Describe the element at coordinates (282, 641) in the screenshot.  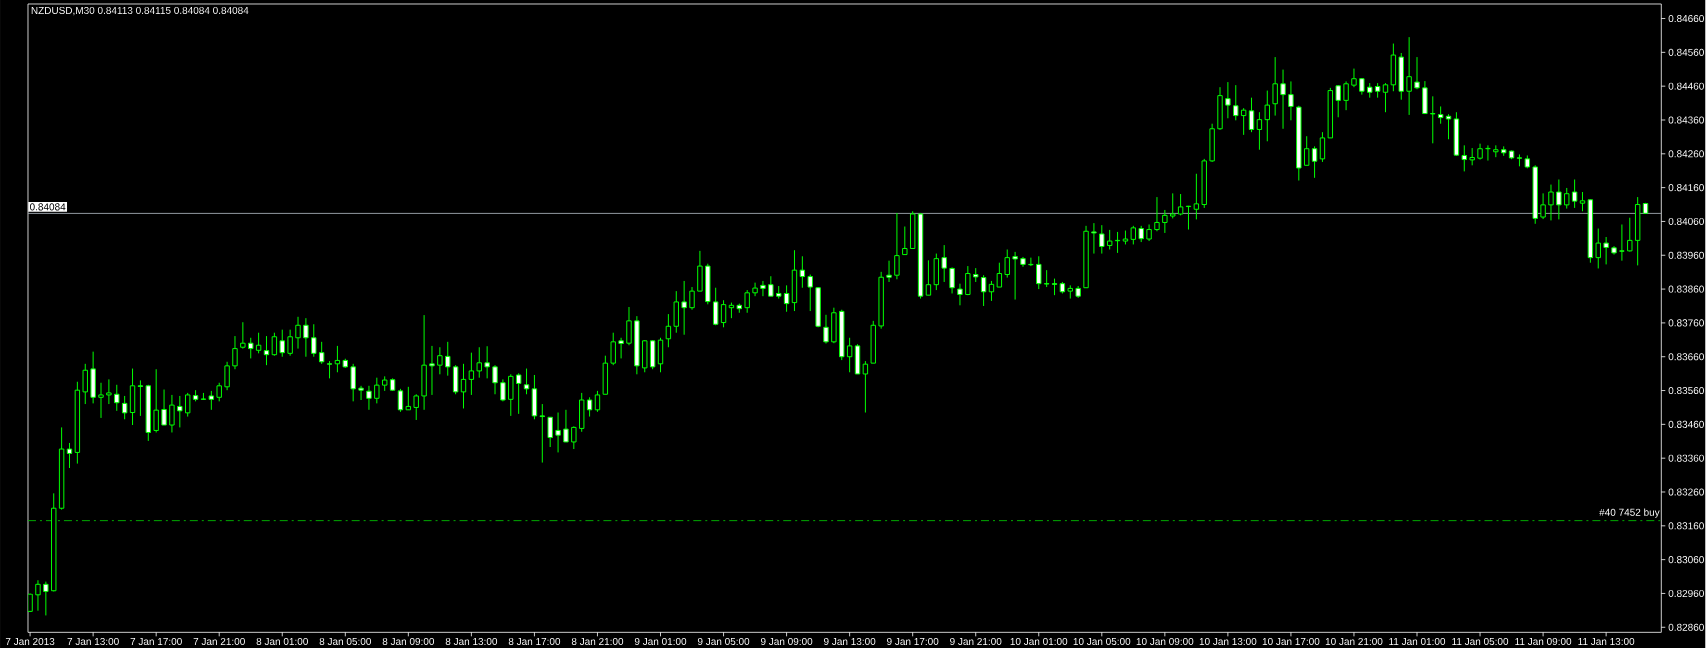
I see `x-tick-label: 8 Jan 01:00` at that location.